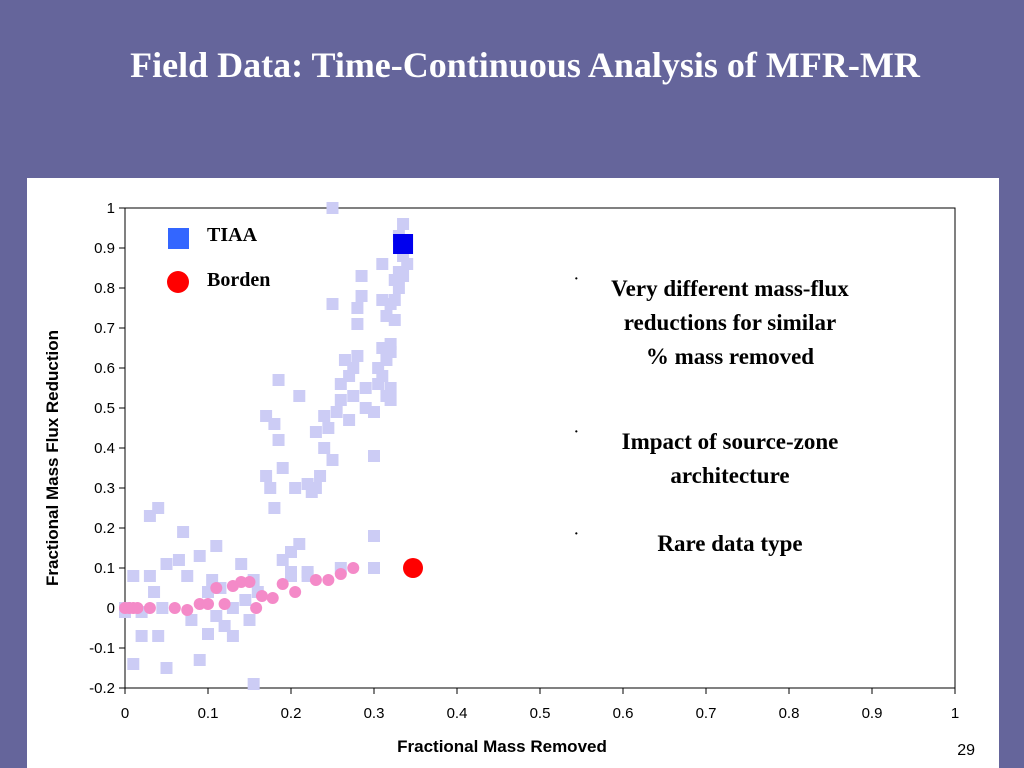 The height and width of the screenshot is (768, 1024). Describe the element at coordinates (104, 488) in the screenshot. I see `y-tick-label: 0.3` at that location.